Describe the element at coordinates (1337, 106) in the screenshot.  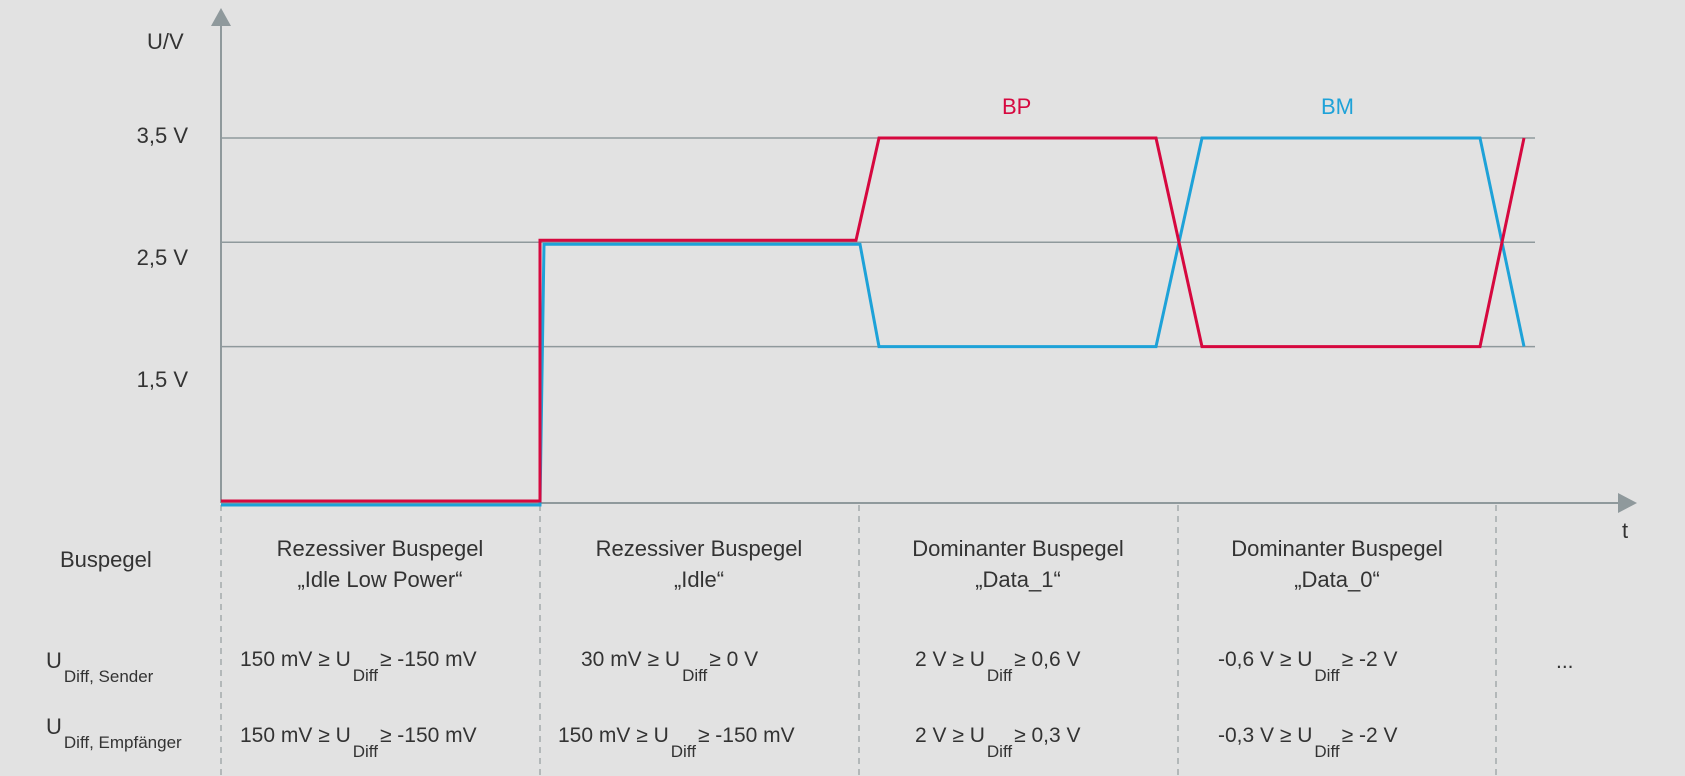
I see `bm-label: BM` at that location.